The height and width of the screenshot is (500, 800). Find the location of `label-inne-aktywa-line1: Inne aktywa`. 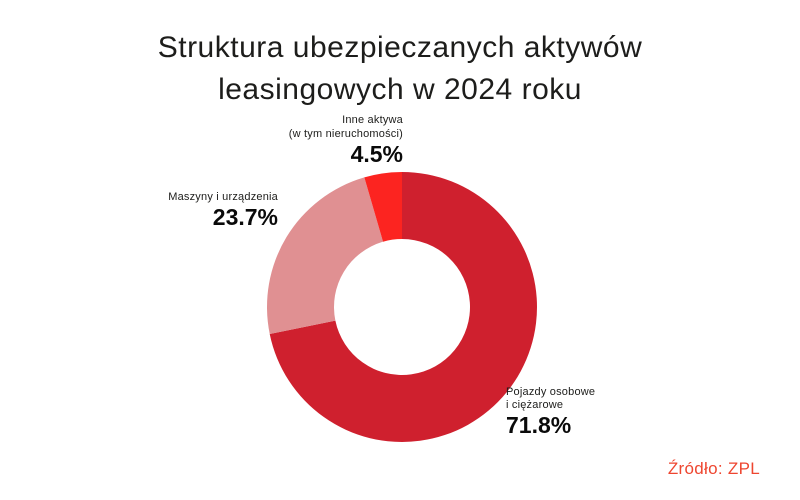

label-inne-aktywa-line1: Inne aktywa is located at coordinates (372, 120).